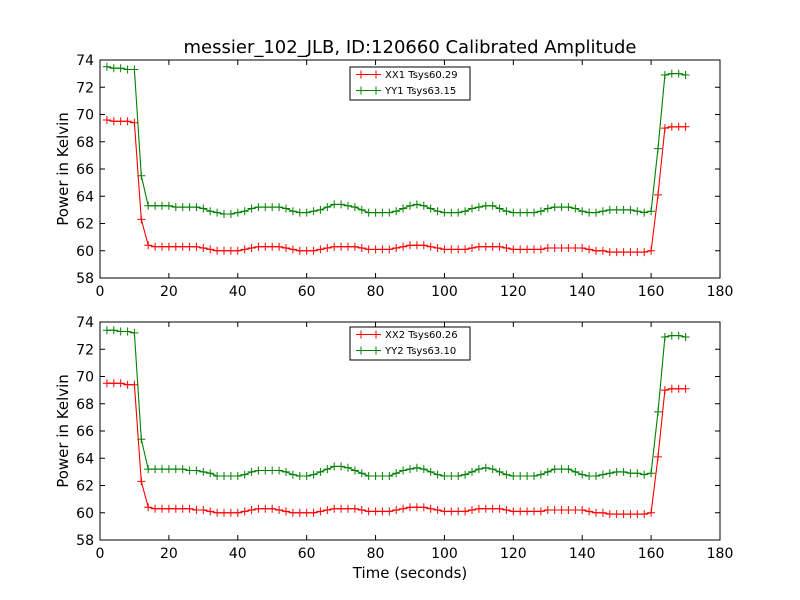  What do you see at coordinates (85, 432) in the screenshot?
I see `y-tick-label: 66` at bounding box center [85, 432].